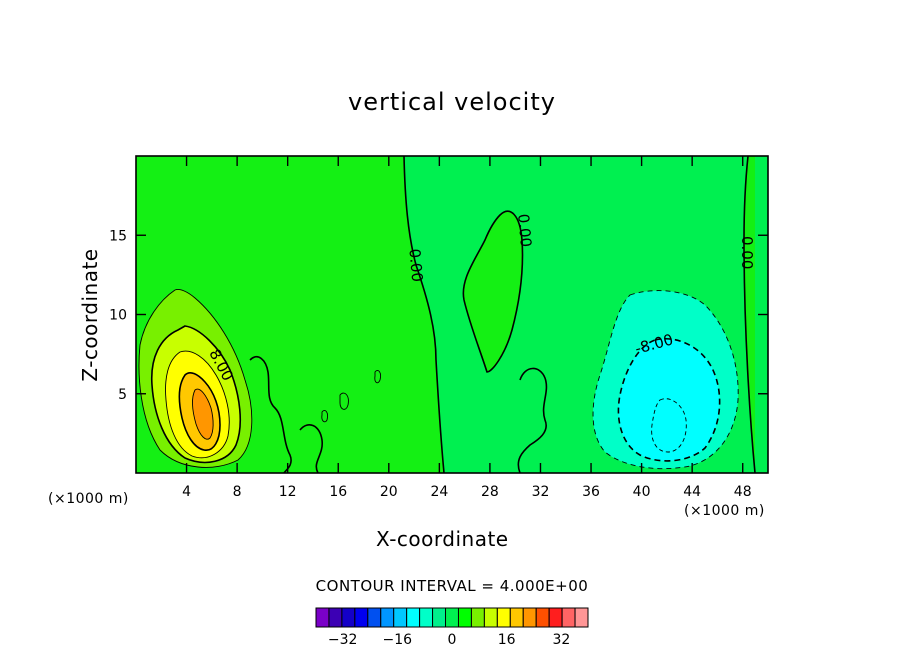  I want to click on x-tick-label: 12, so click(288, 492).